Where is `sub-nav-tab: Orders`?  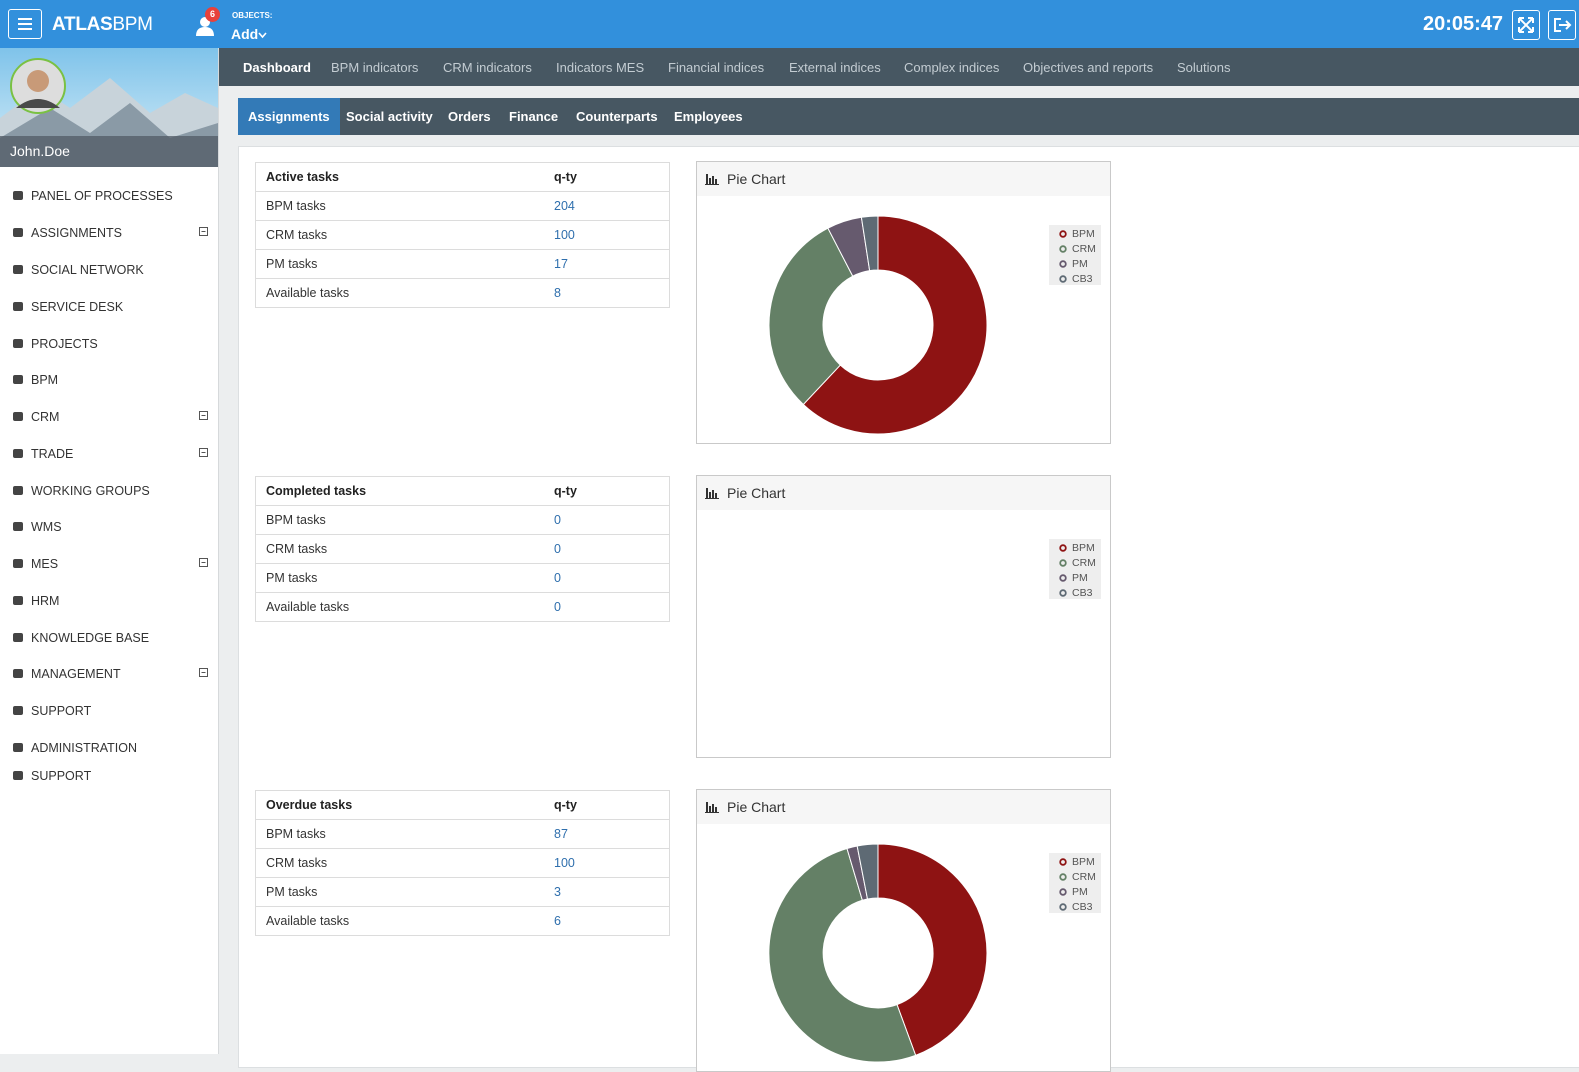 sub-nav-tab: Orders is located at coordinates (469, 116).